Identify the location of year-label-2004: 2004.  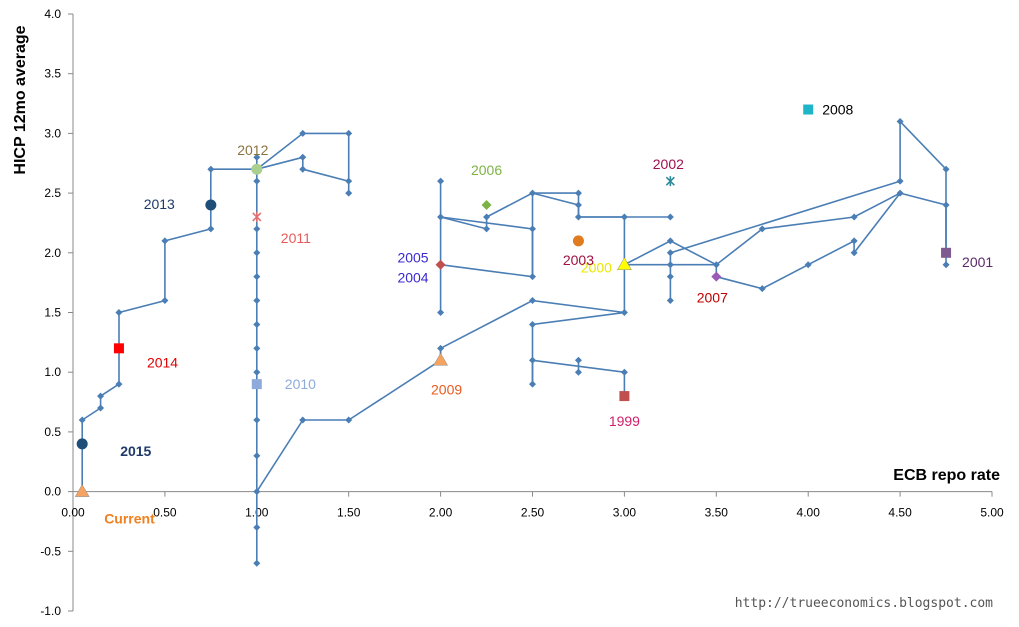
(412, 278).